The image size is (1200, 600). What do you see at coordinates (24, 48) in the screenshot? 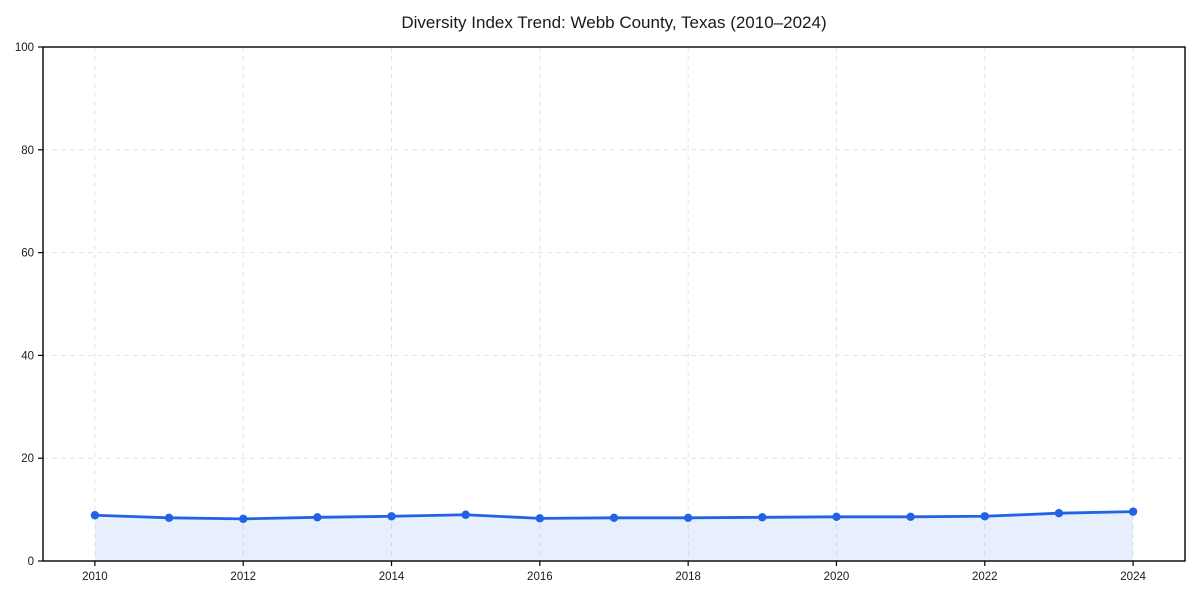
I see `y-tick-label: 100` at bounding box center [24, 48].